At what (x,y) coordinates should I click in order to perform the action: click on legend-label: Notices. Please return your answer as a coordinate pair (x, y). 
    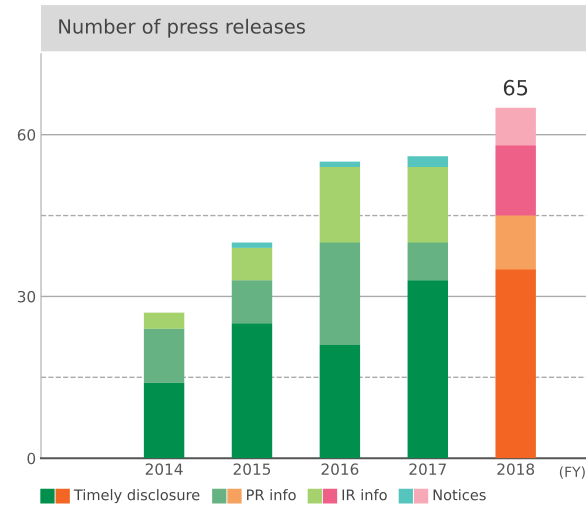
    Looking at the image, I should click on (460, 494).